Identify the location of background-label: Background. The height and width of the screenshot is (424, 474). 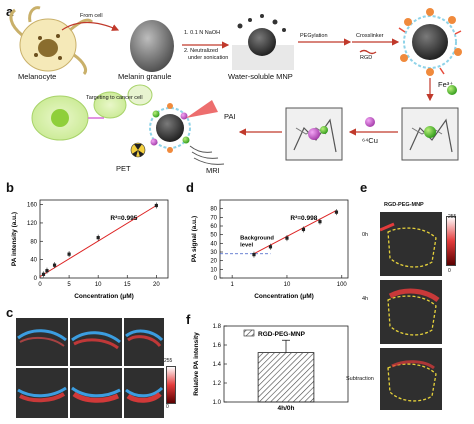
(257, 239).